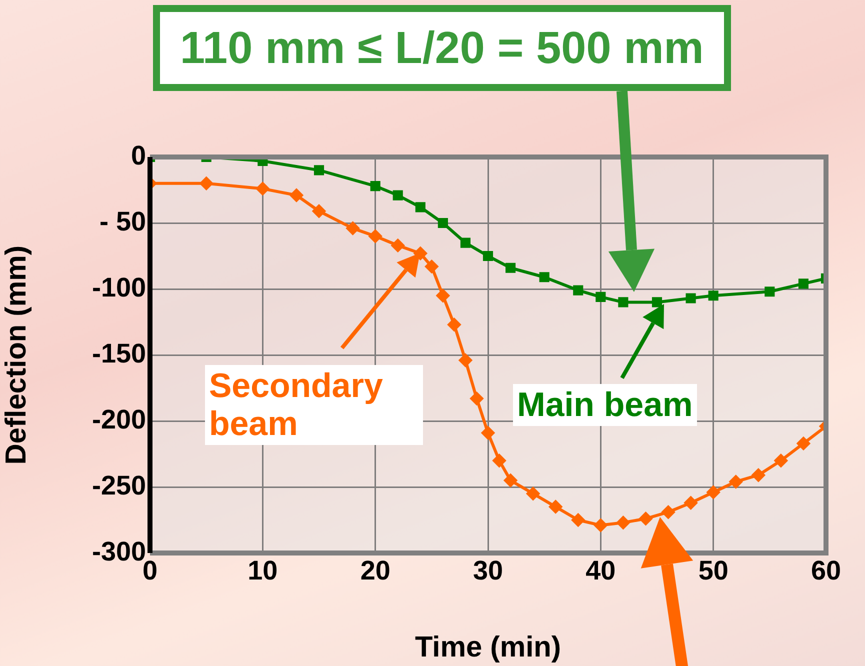  What do you see at coordinates (601, 571) in the screenshot?
I see `x-tick-label: 40` at bounding box center [601, 571].